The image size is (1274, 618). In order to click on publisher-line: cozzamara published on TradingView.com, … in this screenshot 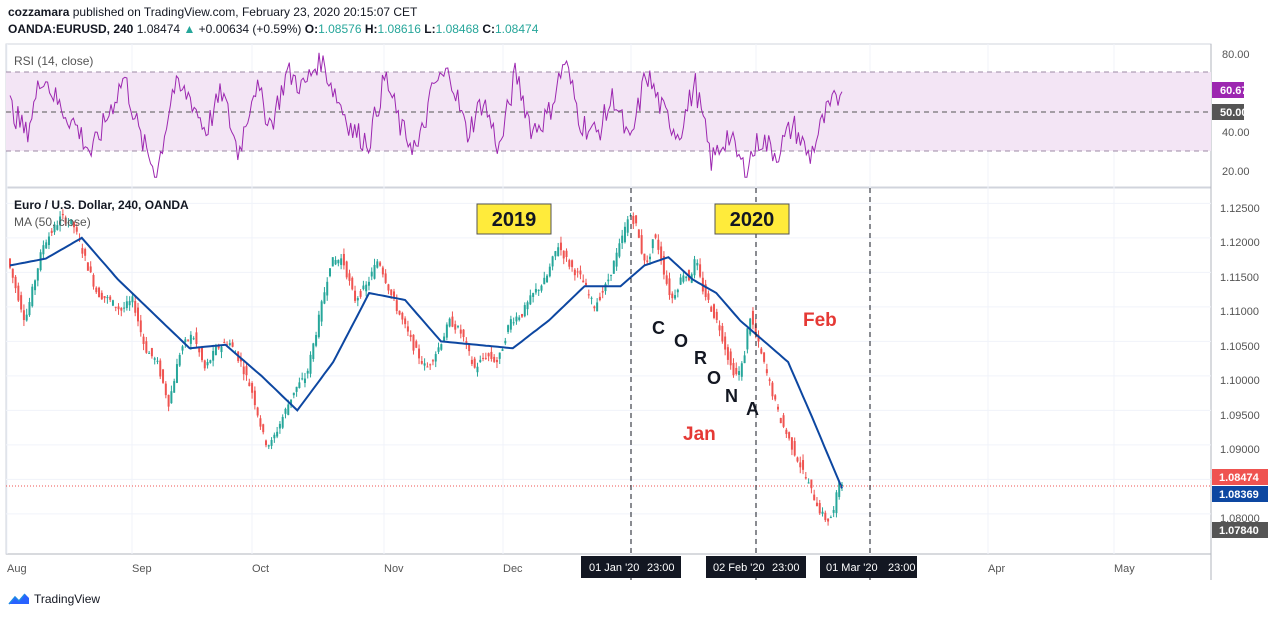, I will do `click(212, 12)`.